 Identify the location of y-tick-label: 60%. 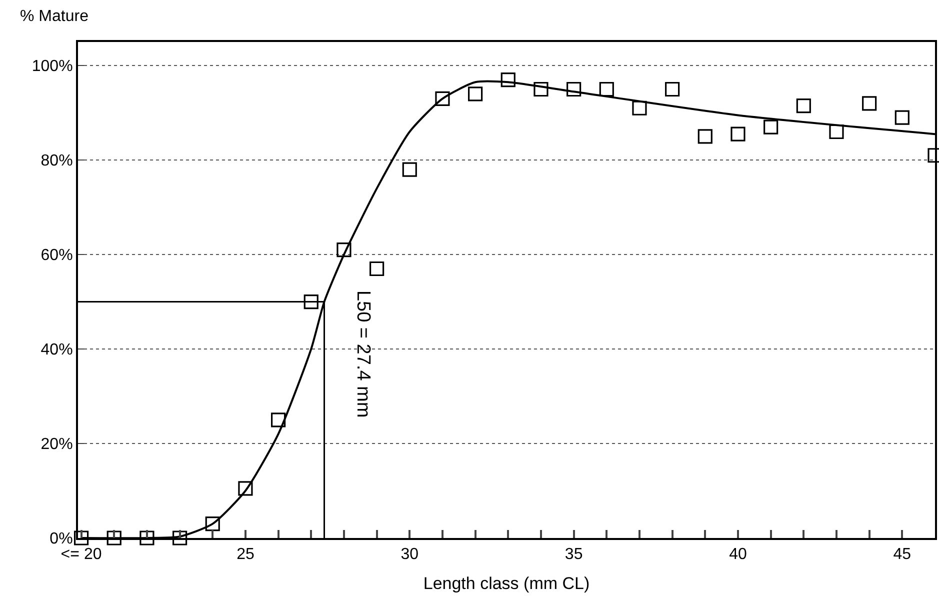
(56, 255).